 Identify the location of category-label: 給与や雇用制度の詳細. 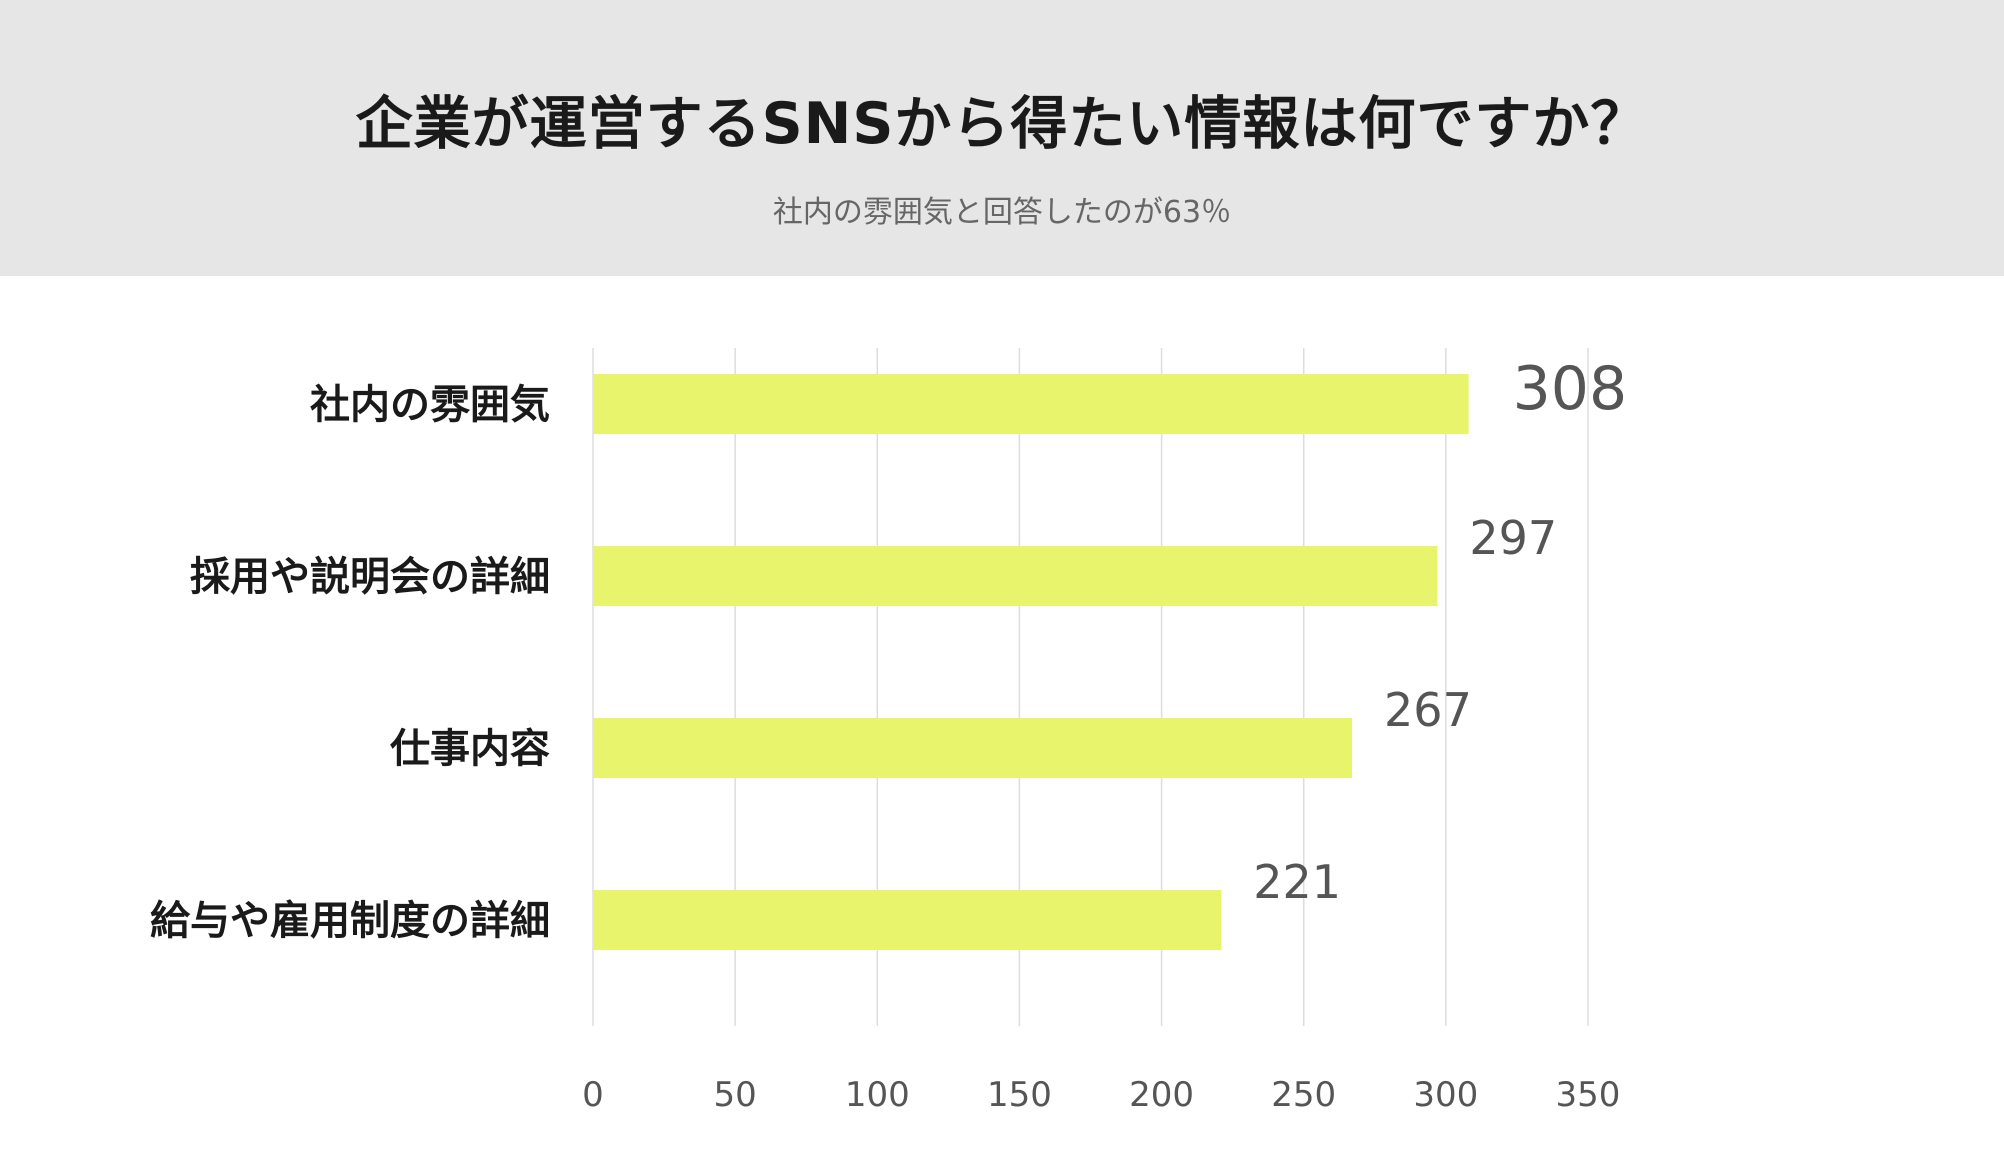
(350, 921).